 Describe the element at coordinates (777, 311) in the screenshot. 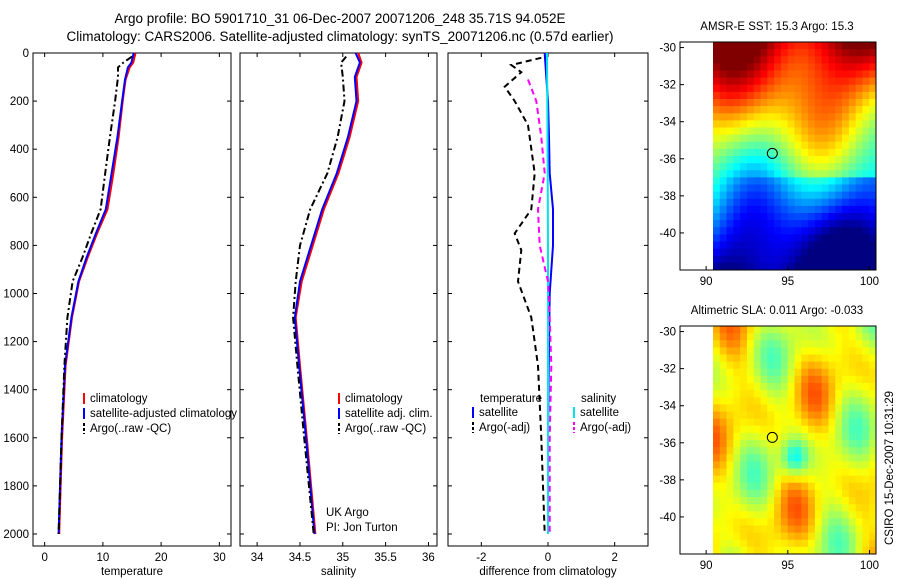

I see `sla-map-title: Altimetric SLA: 0.011 Argo: -0.033` at that location.